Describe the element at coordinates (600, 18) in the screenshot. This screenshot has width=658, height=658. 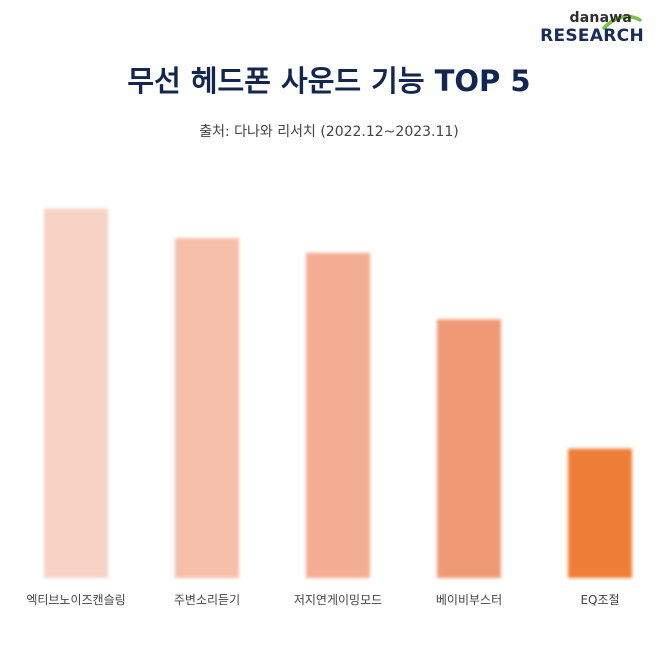
I see `brand-top-text: danawa` at that location.